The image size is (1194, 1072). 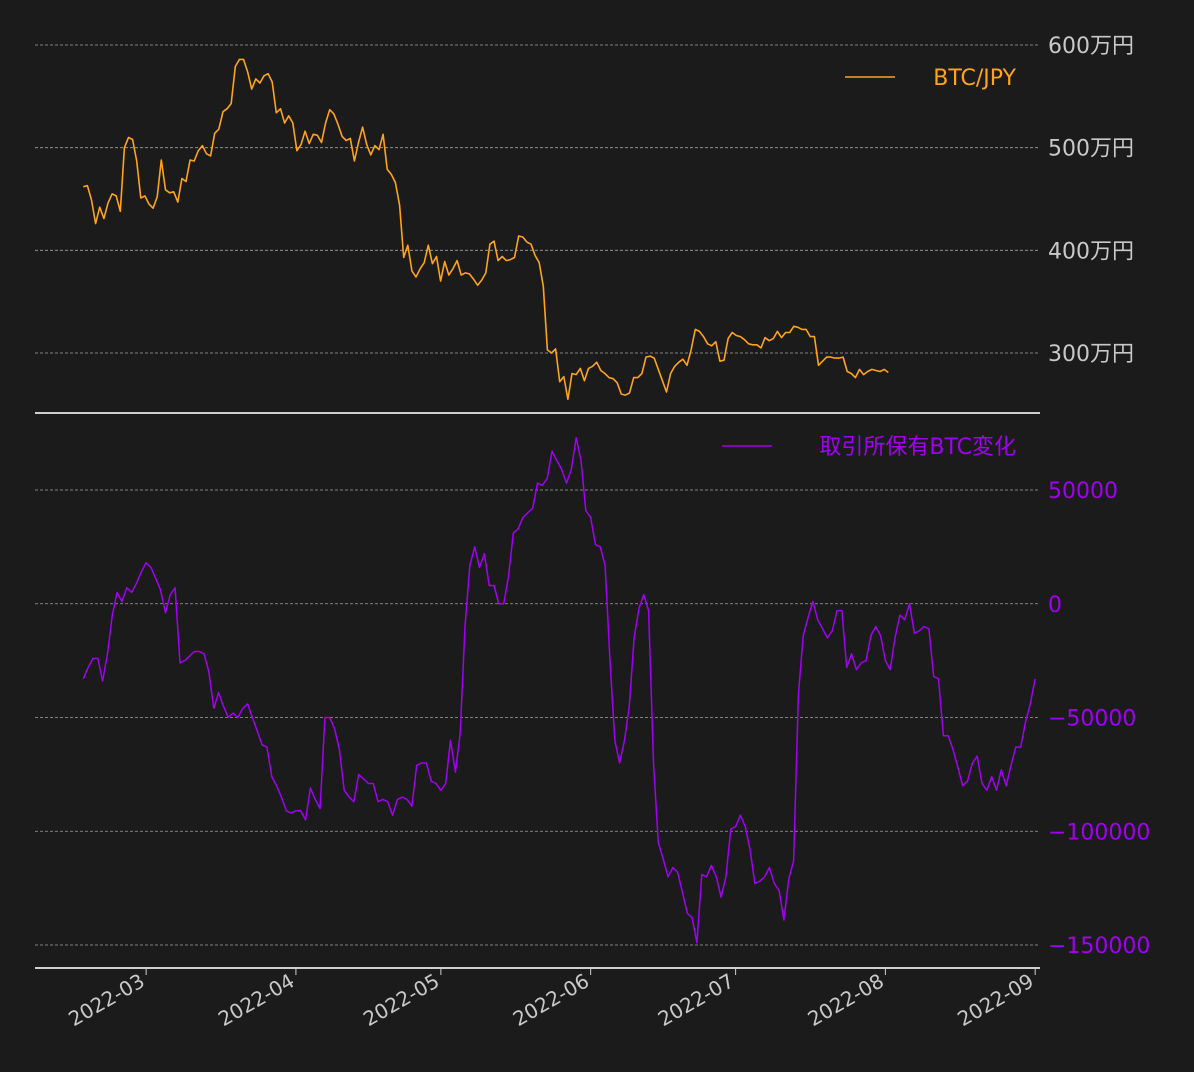 I want to click on top-legend: BTC/JPY, so click(x=931, y=78).